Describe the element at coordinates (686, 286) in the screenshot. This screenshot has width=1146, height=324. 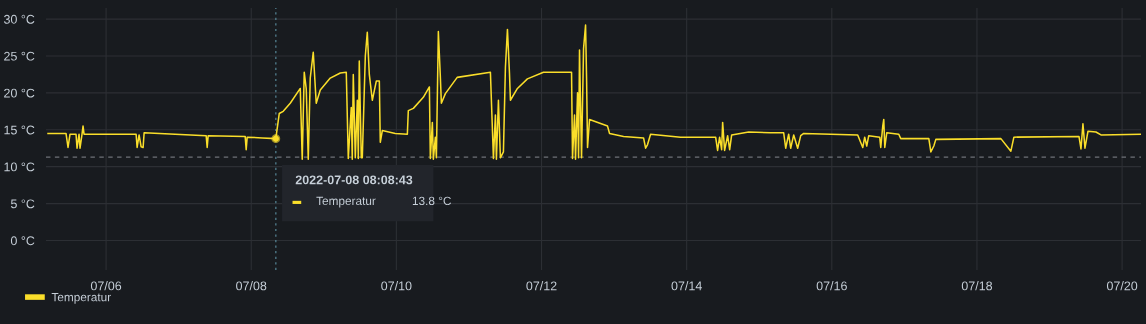
I see `x-tick-label: 07/14` at that location.